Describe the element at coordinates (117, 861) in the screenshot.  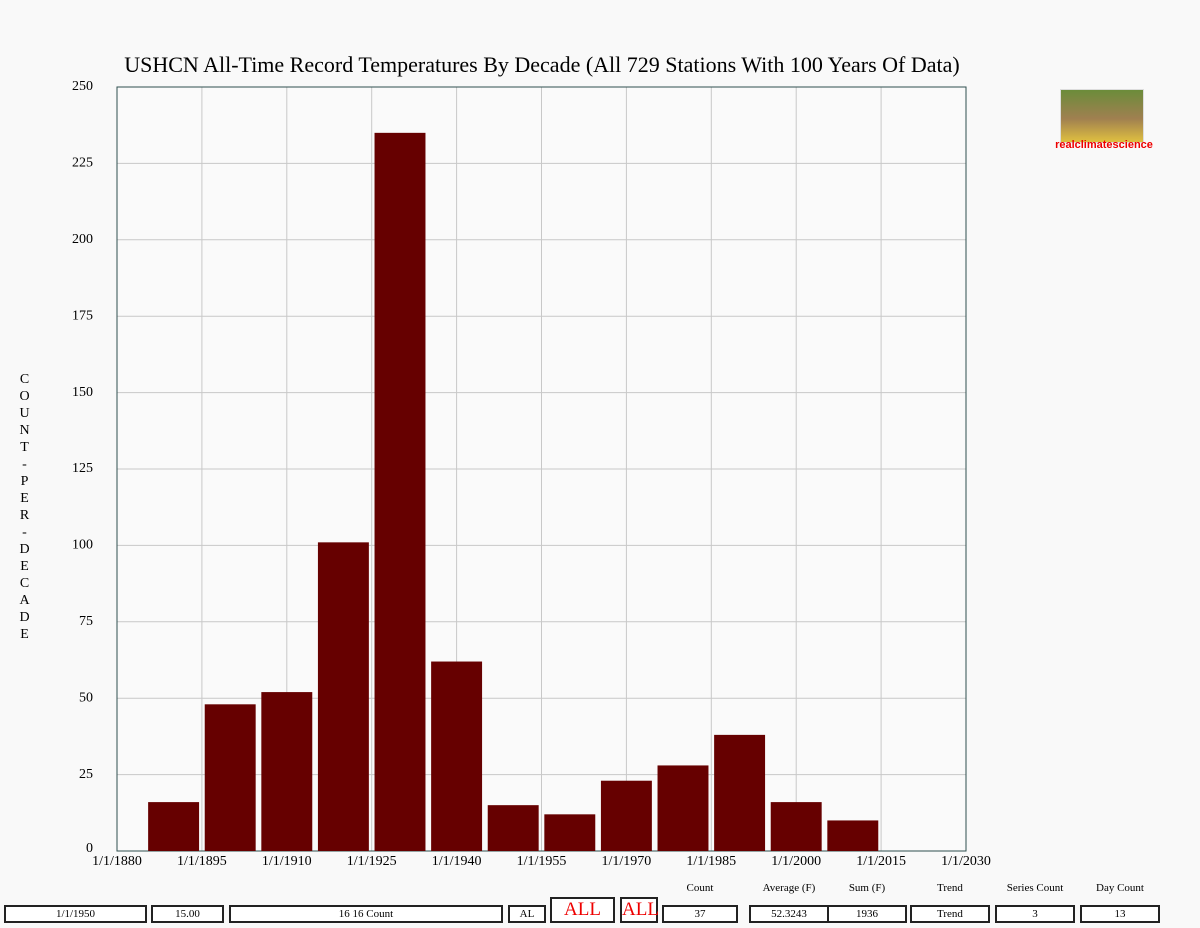
I see `x-tick-label: 1/1/1880` at that location.